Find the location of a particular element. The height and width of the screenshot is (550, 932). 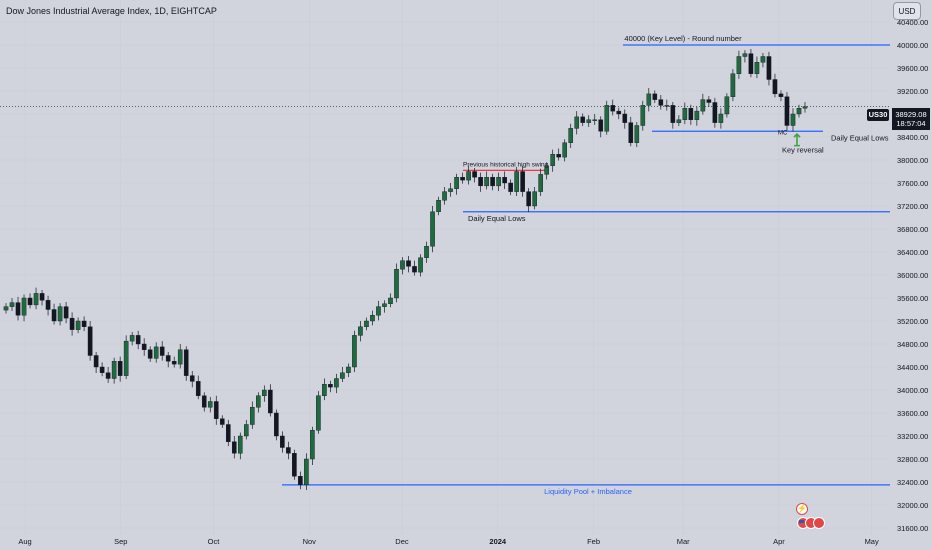

y-tick-label: 34800.00 is located at coordinates (912, 344).